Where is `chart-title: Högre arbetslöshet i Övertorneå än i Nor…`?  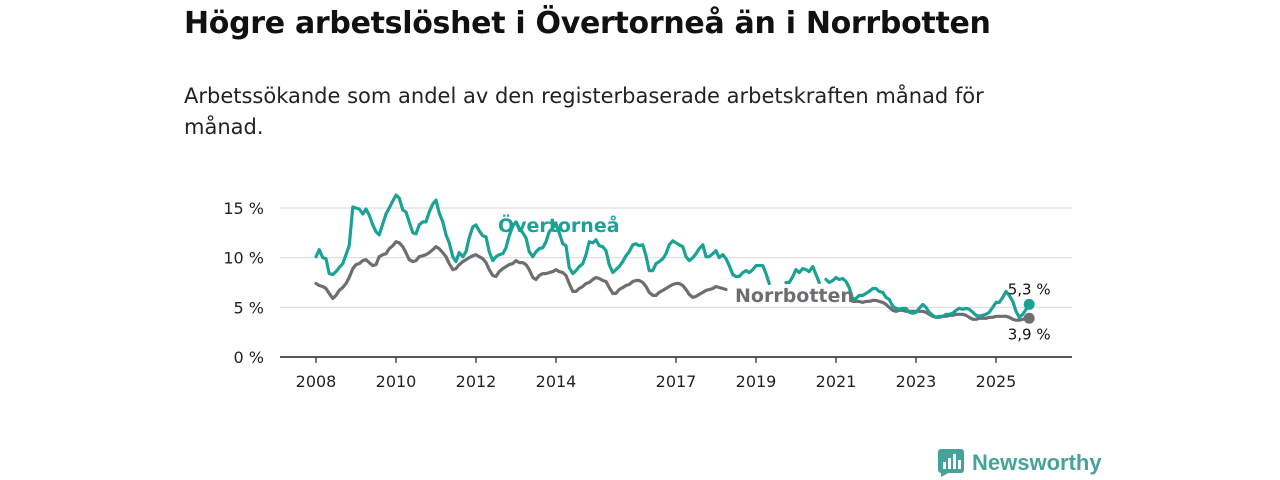
chart-title: Högre arbetslöshet i Övertorneå än i Nor… is located at coordinates (587, 23).